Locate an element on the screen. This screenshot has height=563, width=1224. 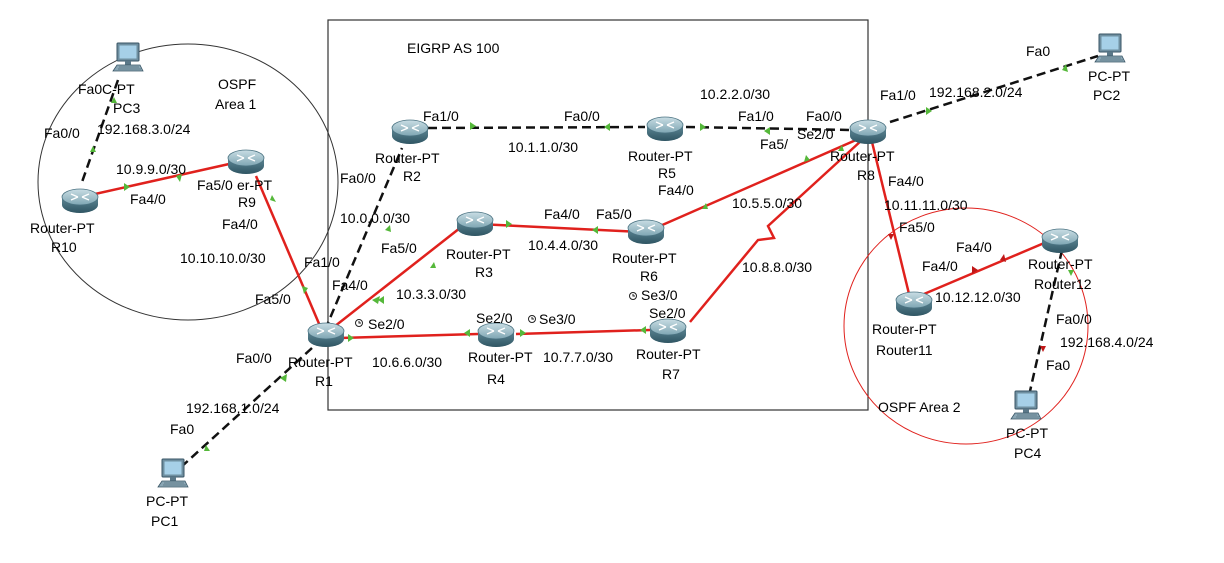
device-r6 is located at coordinates (646, 232).